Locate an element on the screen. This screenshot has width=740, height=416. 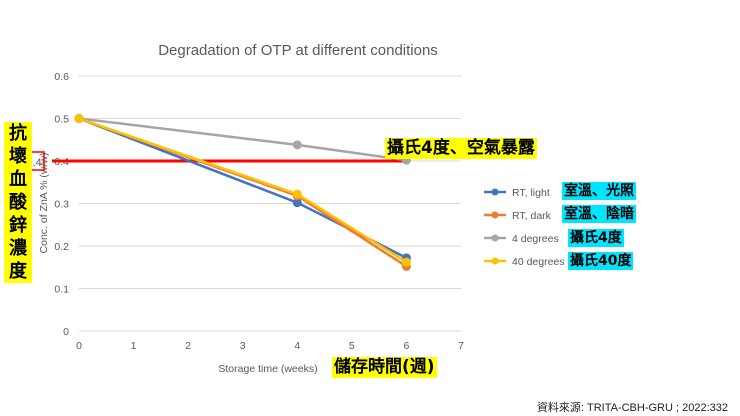
y-axis-char: 酸 is located at coordinates (18, 202).